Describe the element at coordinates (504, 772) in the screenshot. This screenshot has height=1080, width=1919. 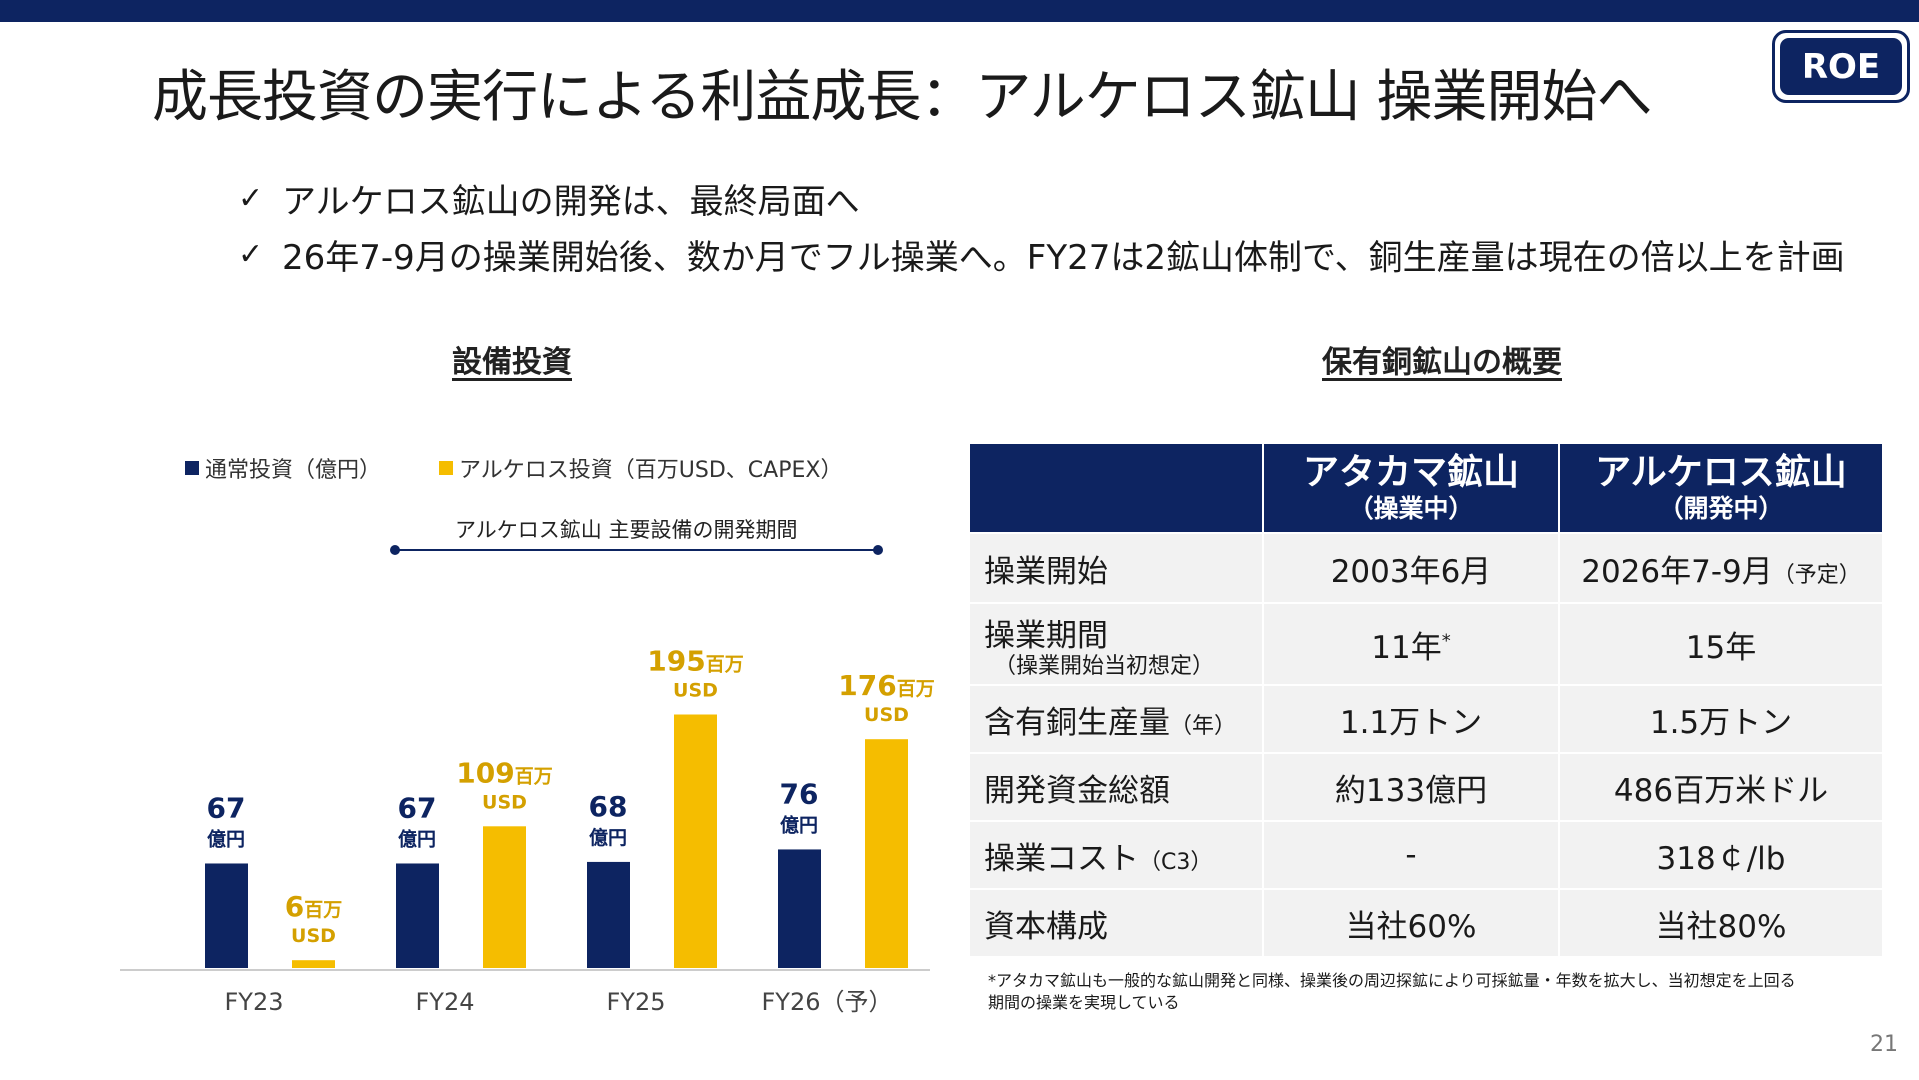
I see `data-label-arqueros: 109百万` at that location.